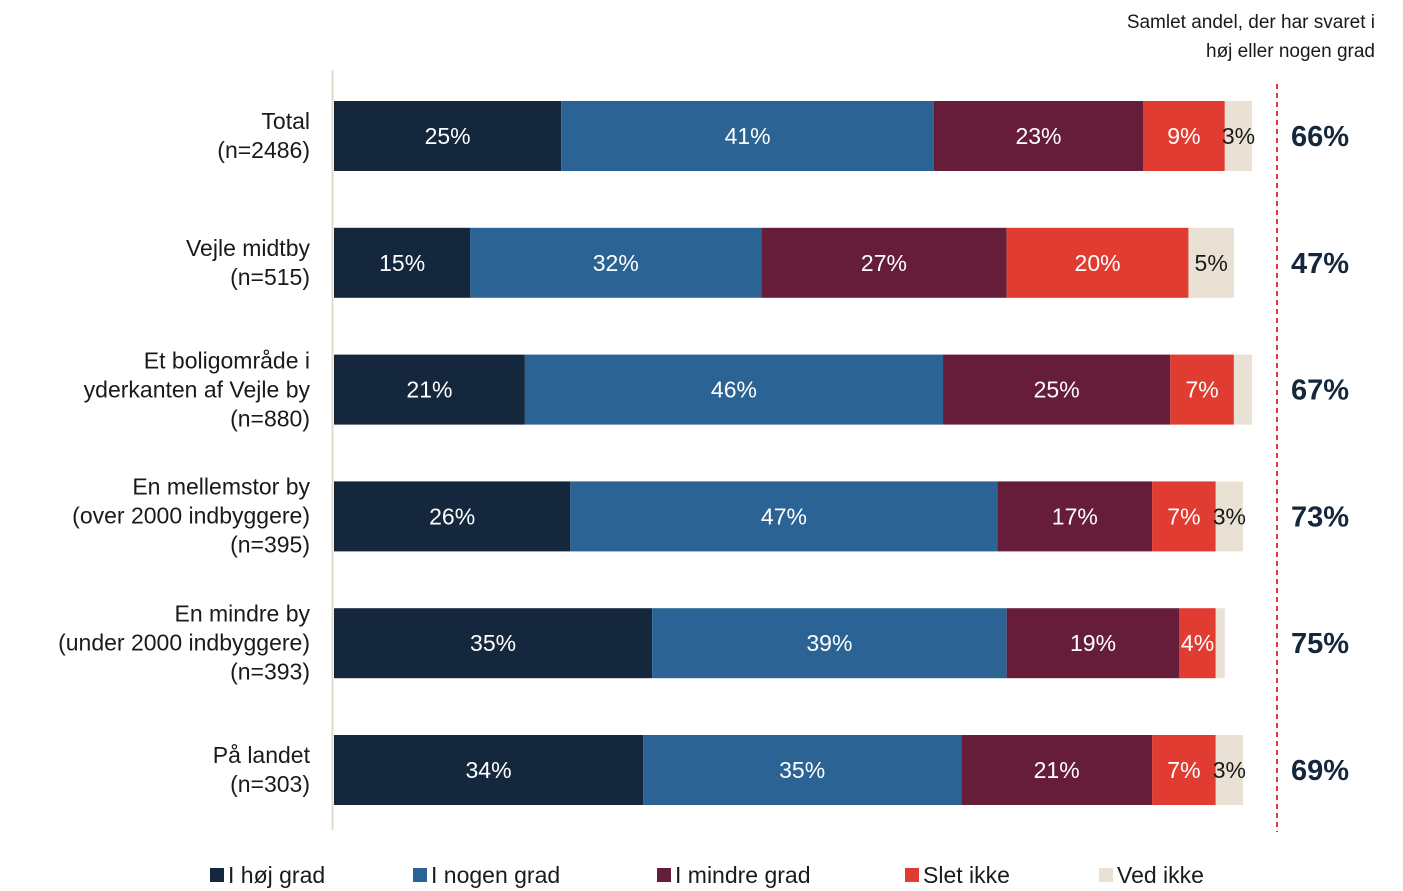  Describe the element at coordinates (191, 515) in the screenshot. I see `category-label-line: (over 2000 indbyggere)` at that location.